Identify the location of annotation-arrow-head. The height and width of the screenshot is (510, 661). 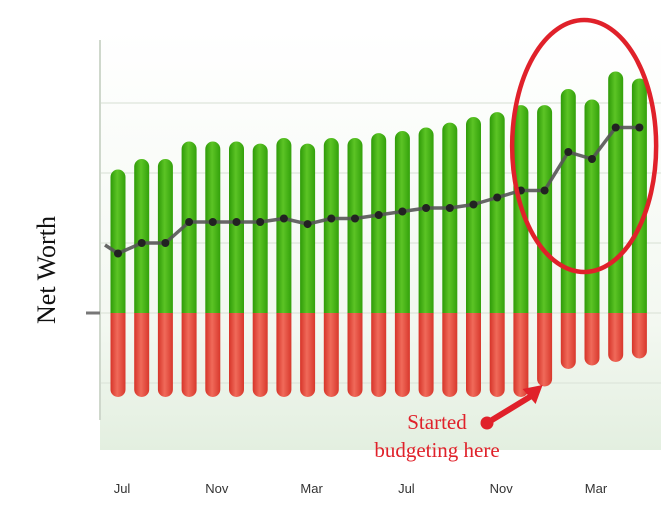
(532, 394).